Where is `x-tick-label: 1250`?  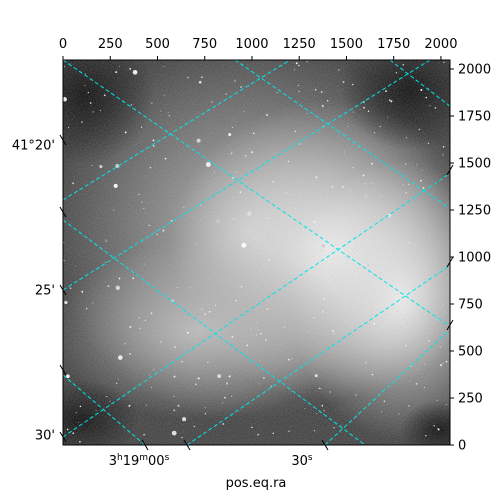
x-tick-label: 1250 is located at coordinates (299, 44).